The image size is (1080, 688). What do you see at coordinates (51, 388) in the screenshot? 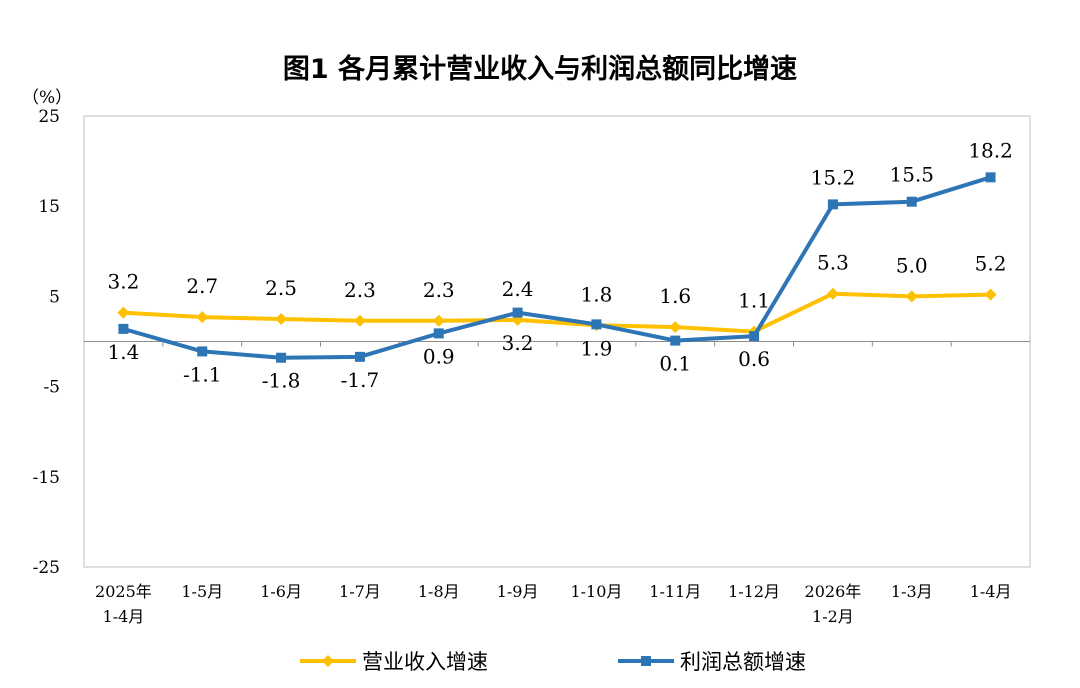
I see `y-tick-label: -5` at bounding box center [51, 388].